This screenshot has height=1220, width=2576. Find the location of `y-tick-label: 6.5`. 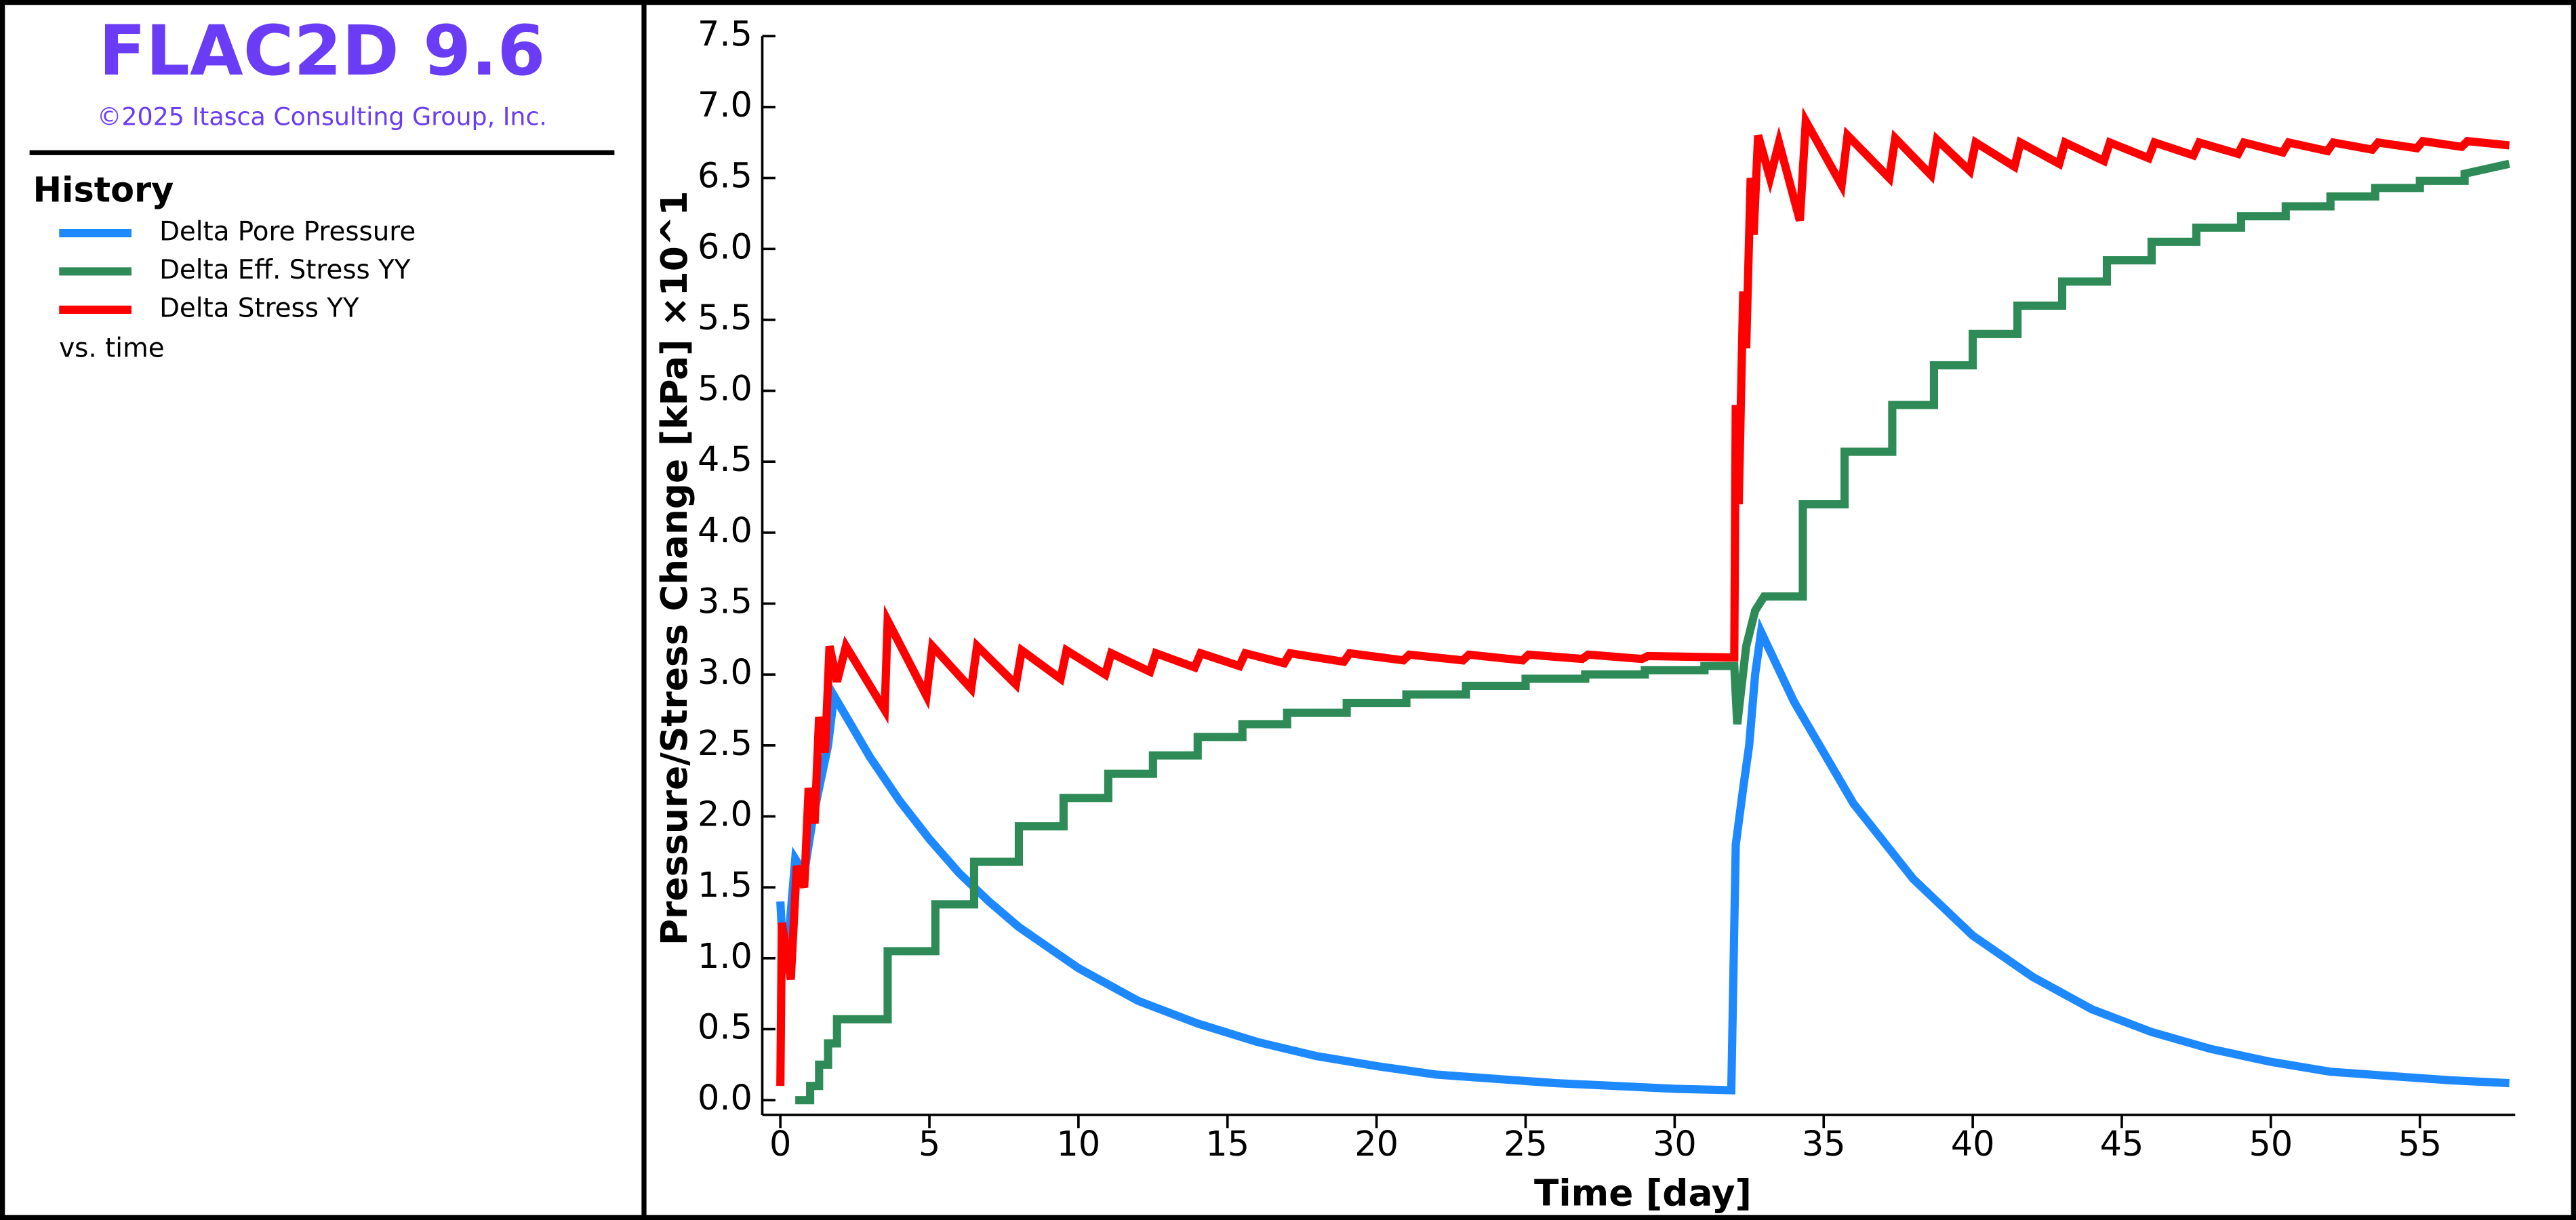

y-tick-label: 6.5 is located at coordinates (725, 176).